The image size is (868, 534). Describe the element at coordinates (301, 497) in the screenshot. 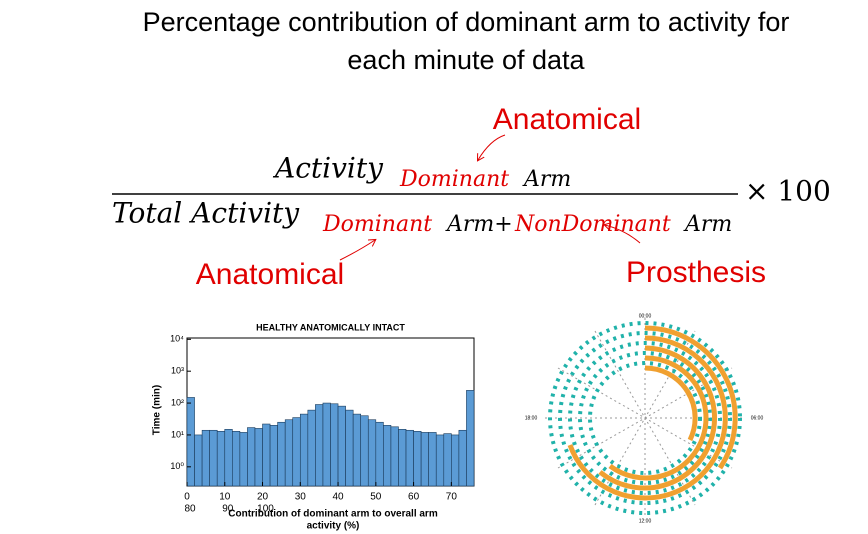

I see `x-tick-label: 30` at that location.